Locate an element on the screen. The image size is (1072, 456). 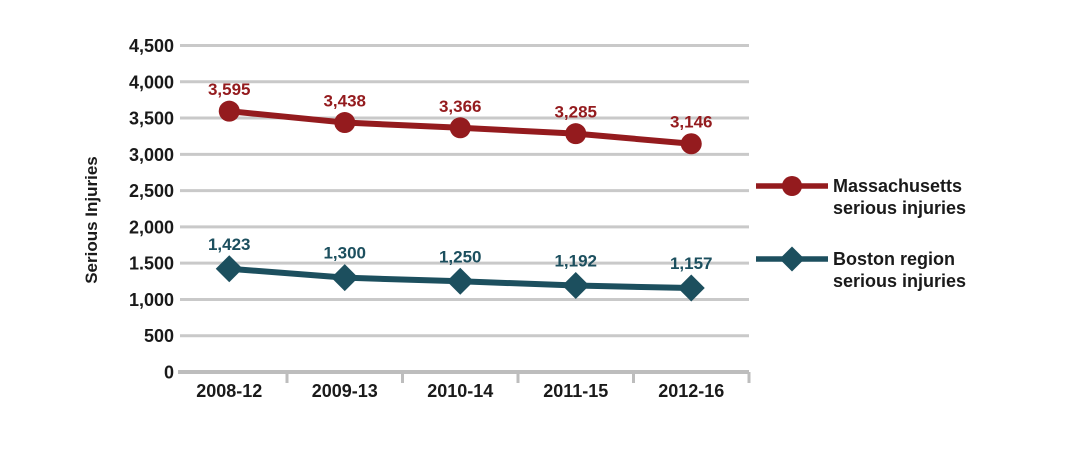
y-axis-tick-label: 500 is located at coordinates (159, 336).